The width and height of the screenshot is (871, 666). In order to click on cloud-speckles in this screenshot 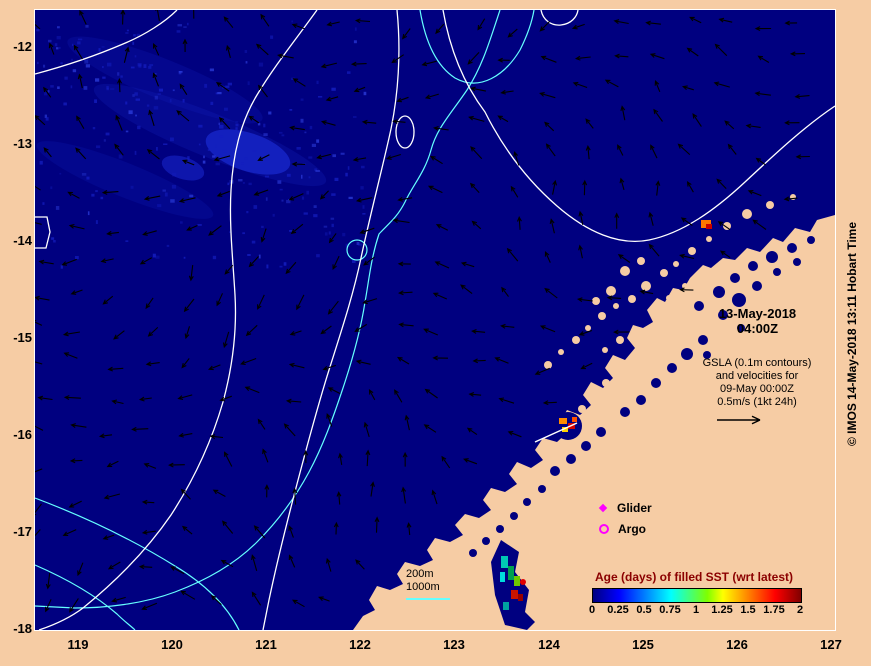, I will do `click(201, 144)`.